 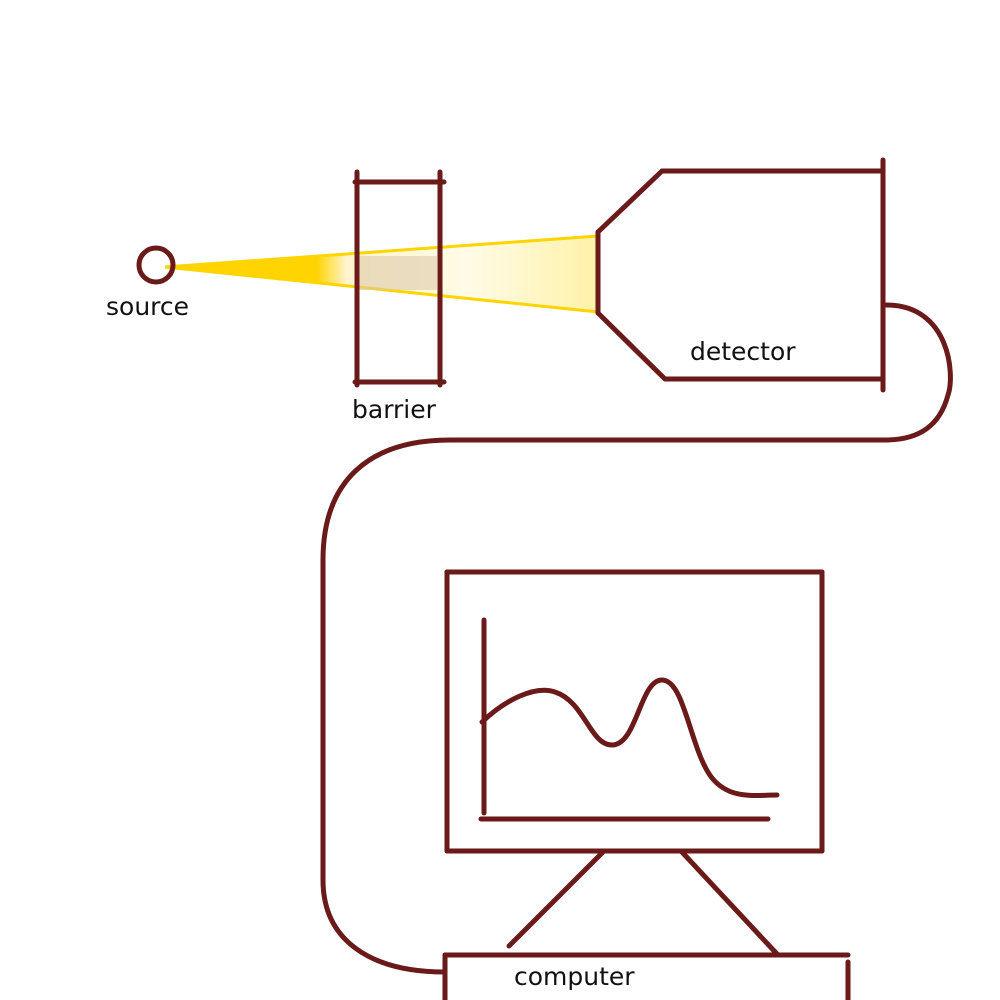 What do you see at coordinates (156, 265) in the screenshot?
I see `source-icon` at bounding box center [156, 265].